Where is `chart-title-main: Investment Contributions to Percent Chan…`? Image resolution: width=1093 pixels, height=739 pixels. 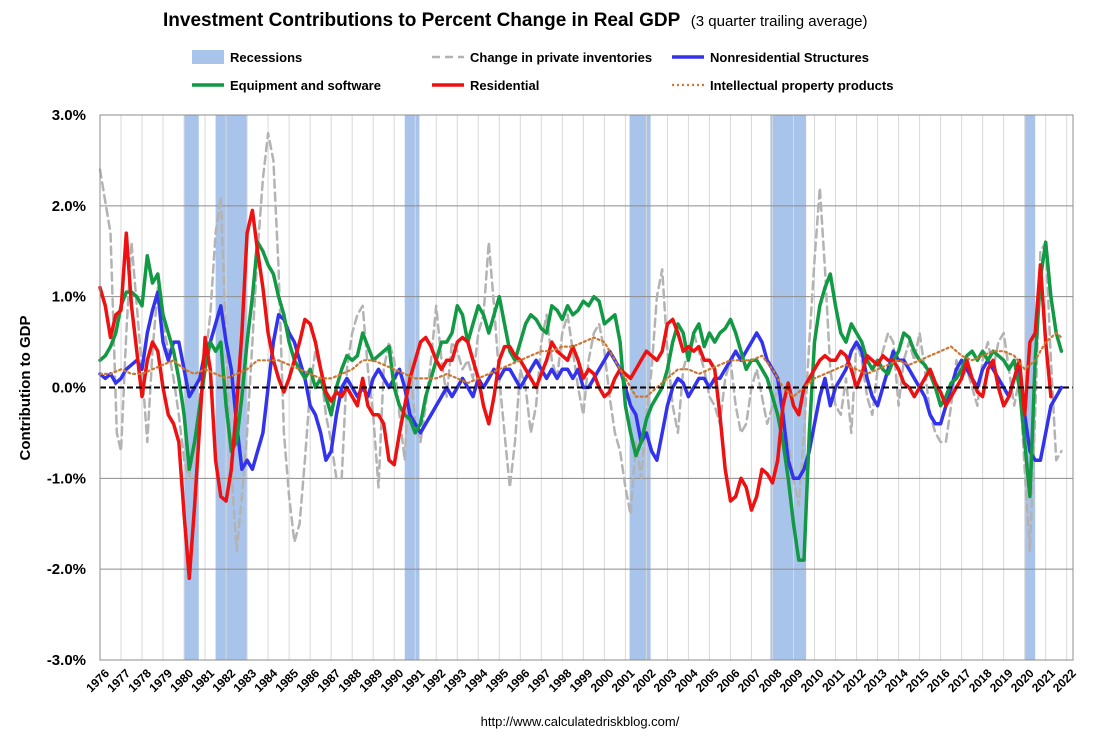 chart-title-main: Investment Contributions to Percent Chan… is located at coordinates (422, 20).